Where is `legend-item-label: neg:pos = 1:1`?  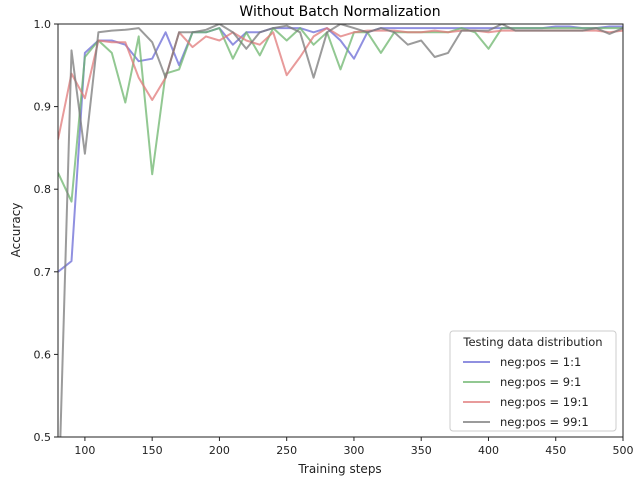 legend-item-label: neg:pos = 1:1 is located at coordinates (540, 362).